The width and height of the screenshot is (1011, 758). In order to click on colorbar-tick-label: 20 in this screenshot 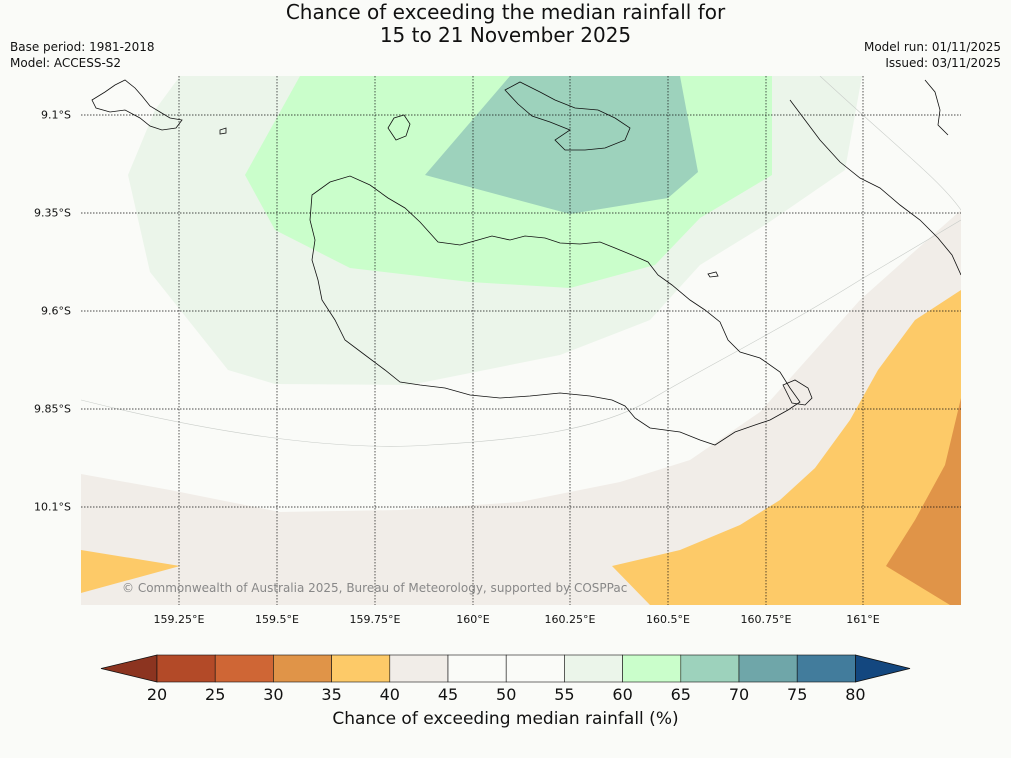, I will do `click(157, 694)`.